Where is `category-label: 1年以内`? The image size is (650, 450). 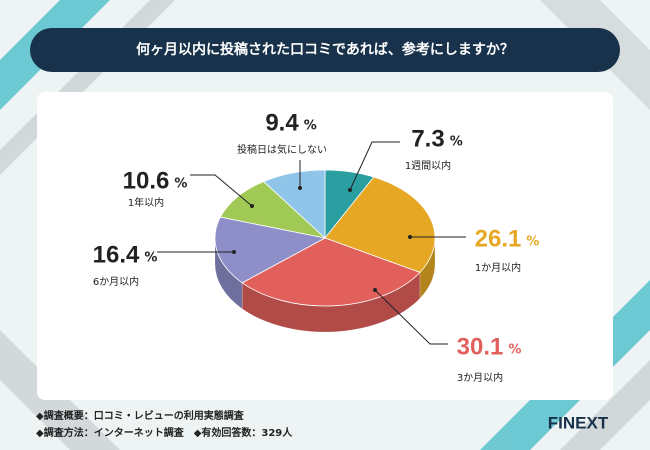
category-label: 1年以内 is located at coordinates (146, 202).